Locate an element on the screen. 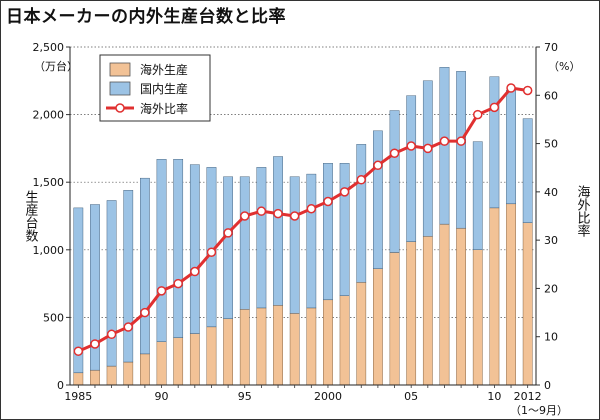  ratio-point-1998 is located at coordinates (294, 216).